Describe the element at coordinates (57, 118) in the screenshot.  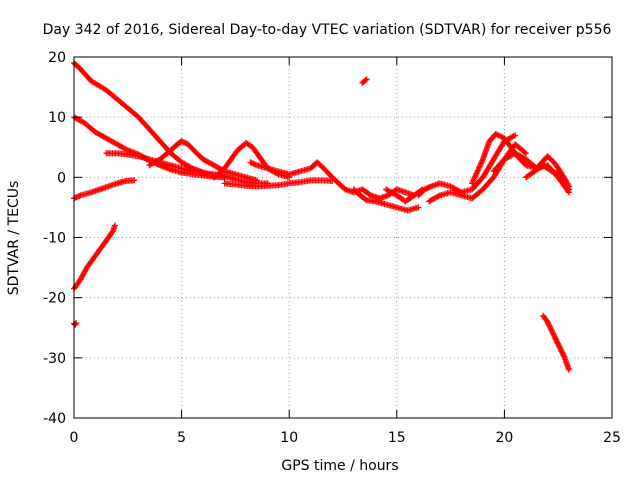
I see `y-tick-label: 10` at that location.